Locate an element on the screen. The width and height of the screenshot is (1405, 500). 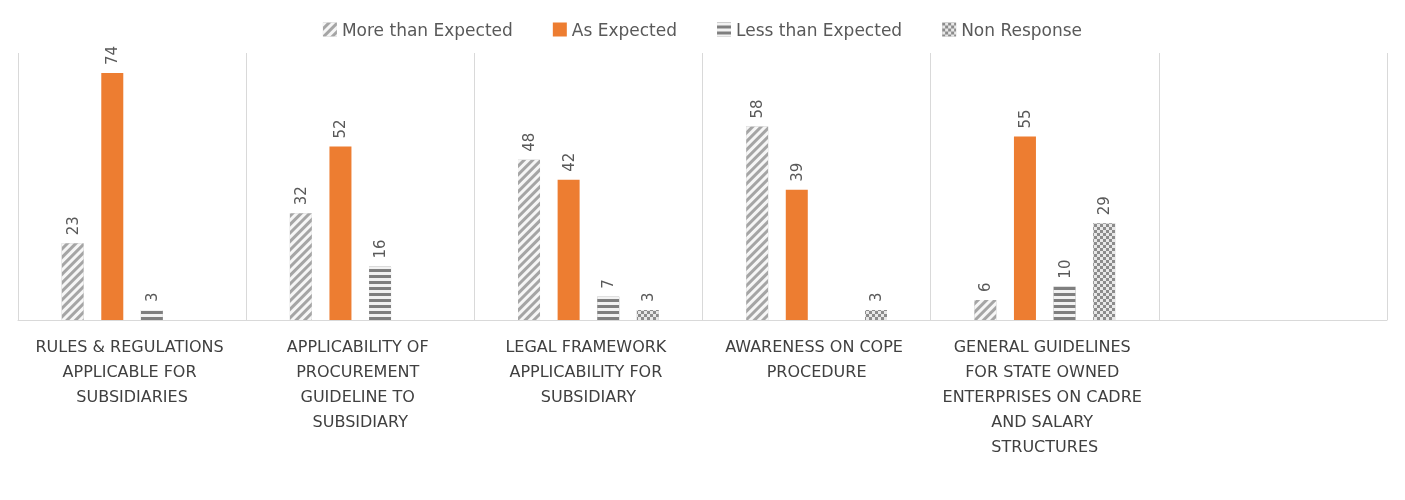
data-label: 52 is located at coordinates (340, 129).